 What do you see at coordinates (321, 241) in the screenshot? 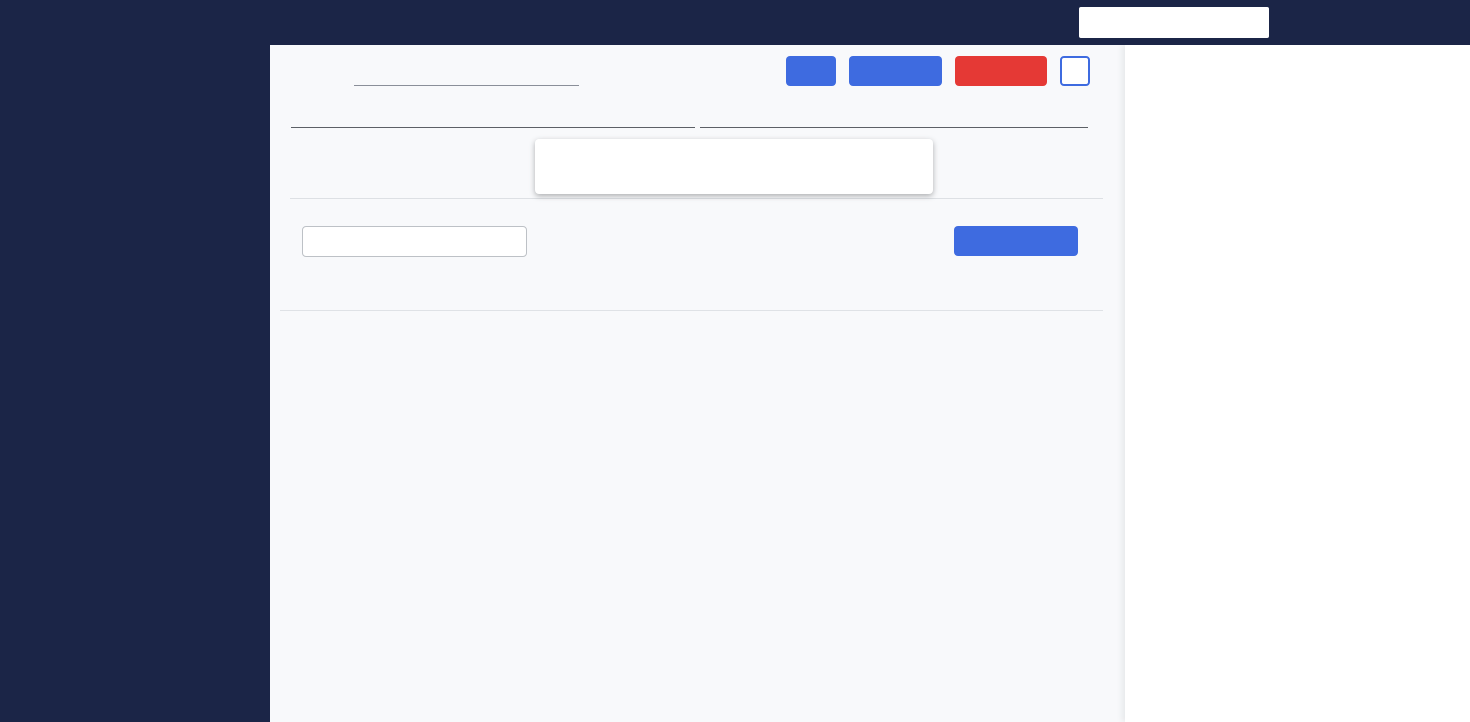
I see `search-icon` at bounding box center [321, 241].